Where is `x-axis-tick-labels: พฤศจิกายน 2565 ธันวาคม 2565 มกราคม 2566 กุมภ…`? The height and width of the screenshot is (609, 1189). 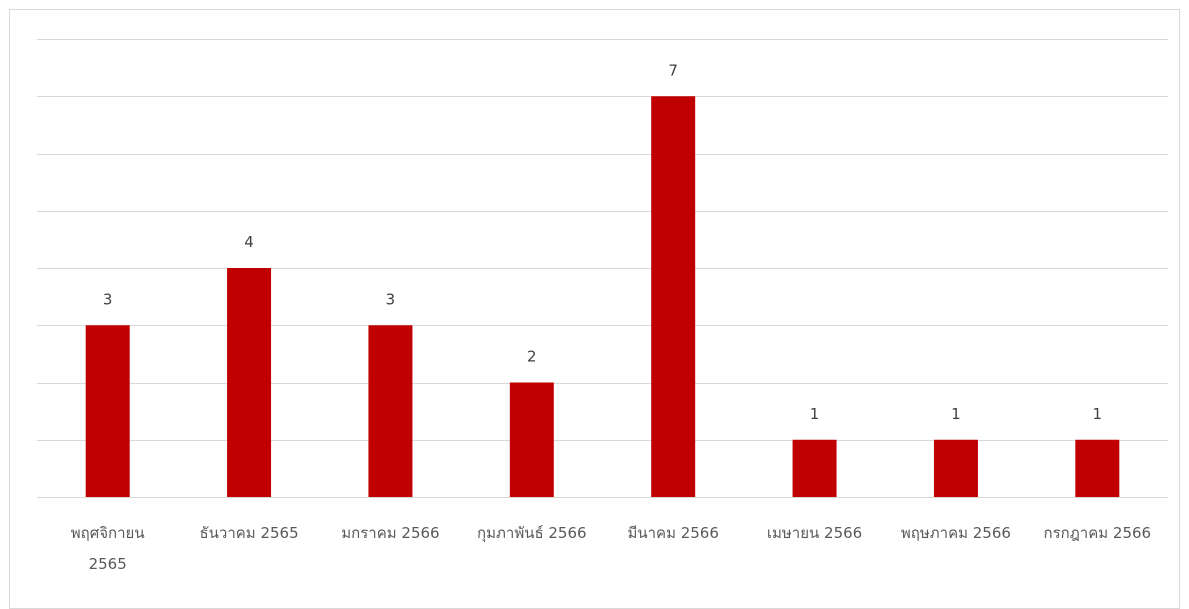 x-axis-tick-labels: พฤศจิกายน 2565 ธันวาคม 2565 มกราคม 2566 กุมภ… is located at coordinates (611, 548).